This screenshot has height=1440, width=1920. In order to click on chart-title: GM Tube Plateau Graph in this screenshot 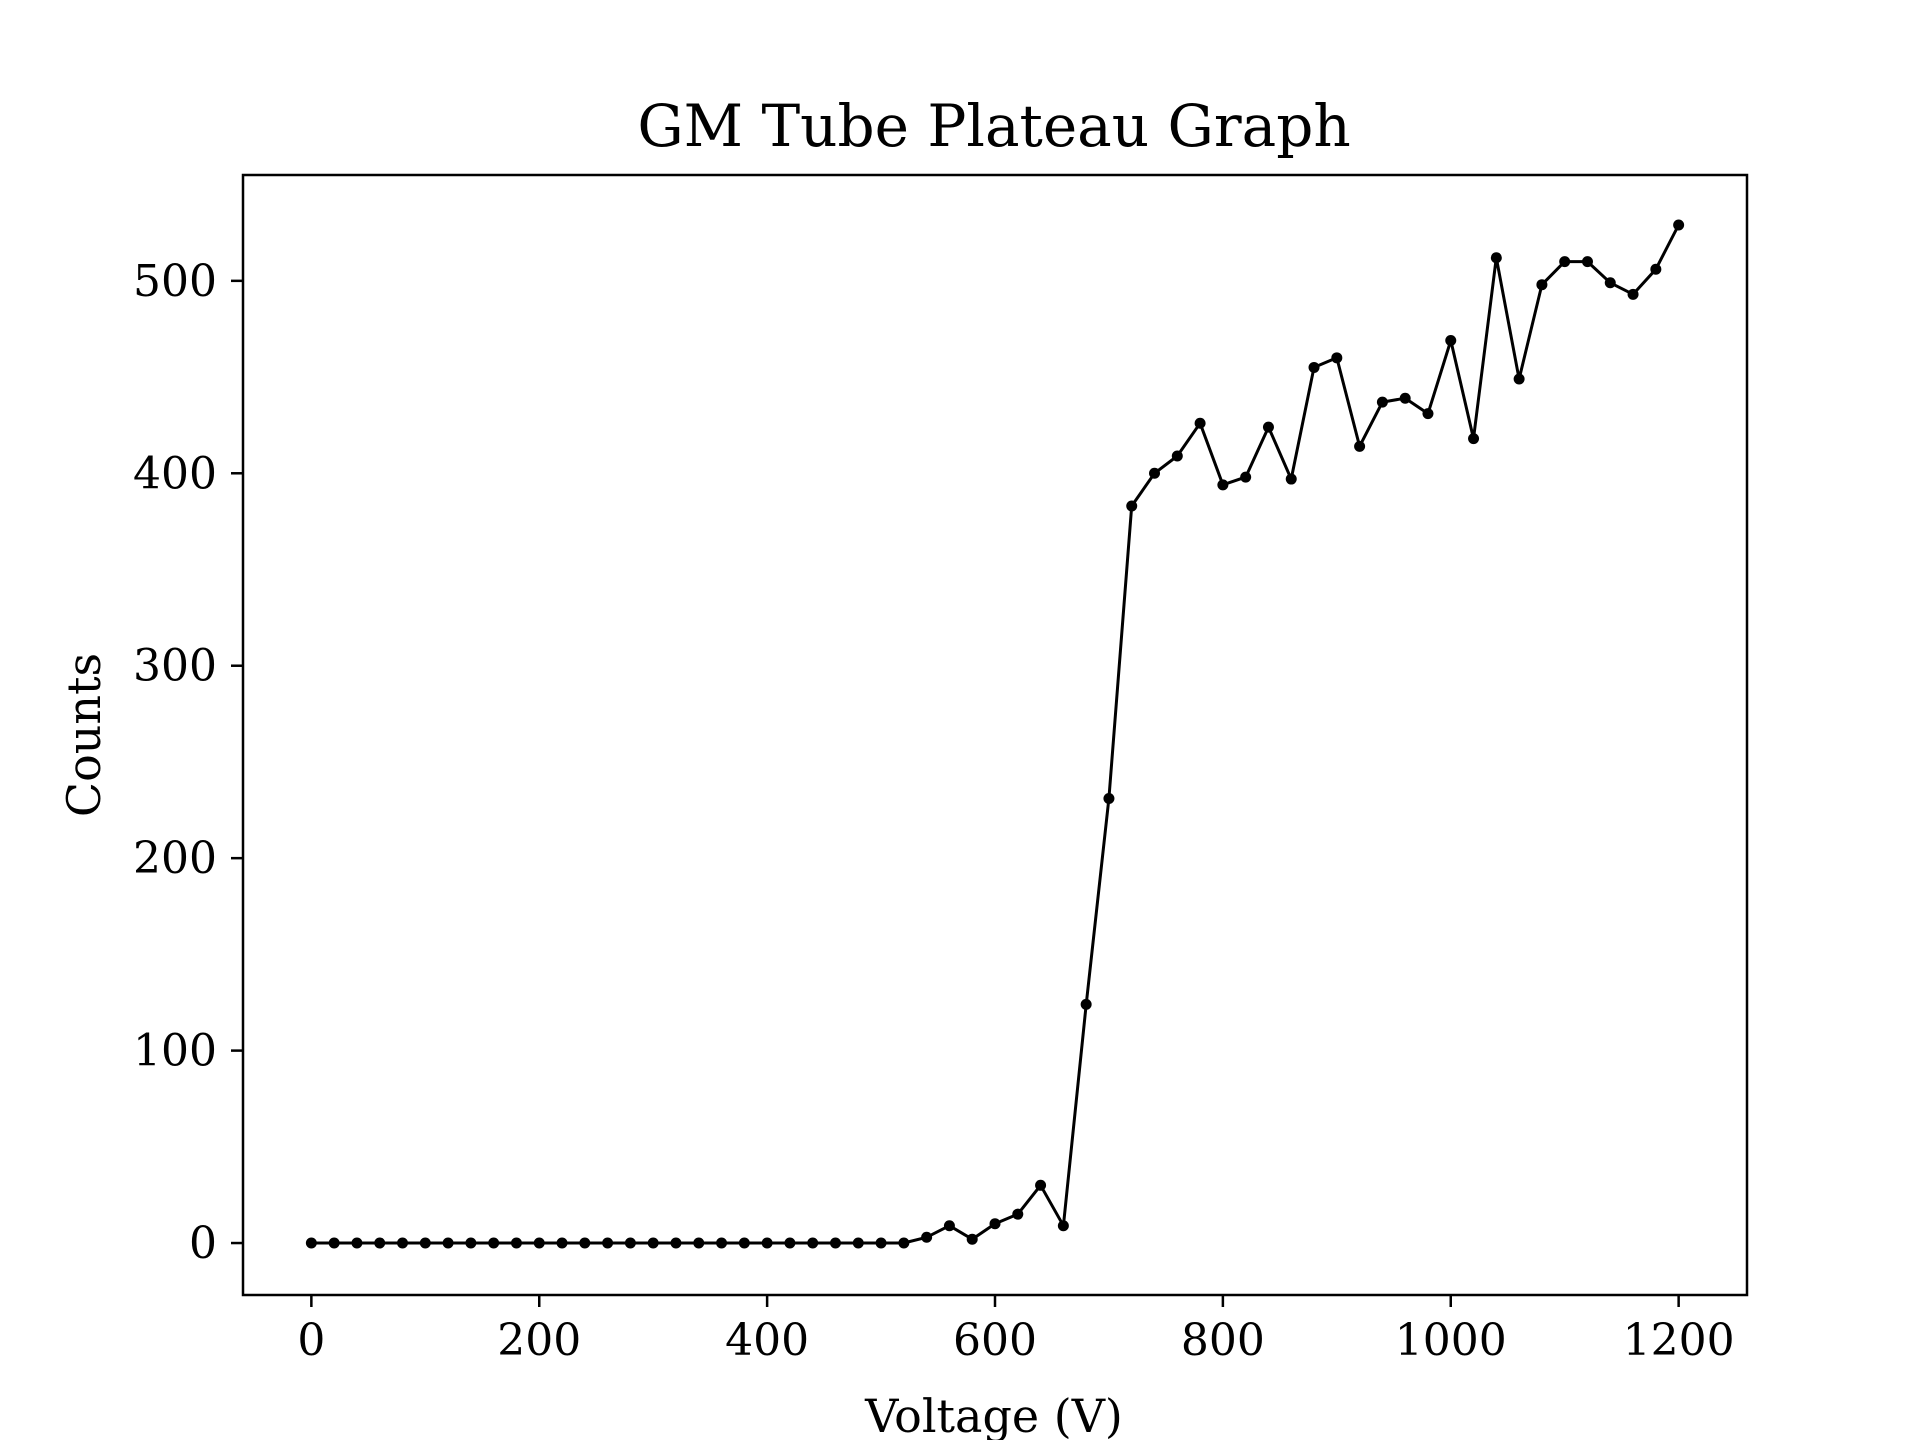, I will do `click(993, 126)`.